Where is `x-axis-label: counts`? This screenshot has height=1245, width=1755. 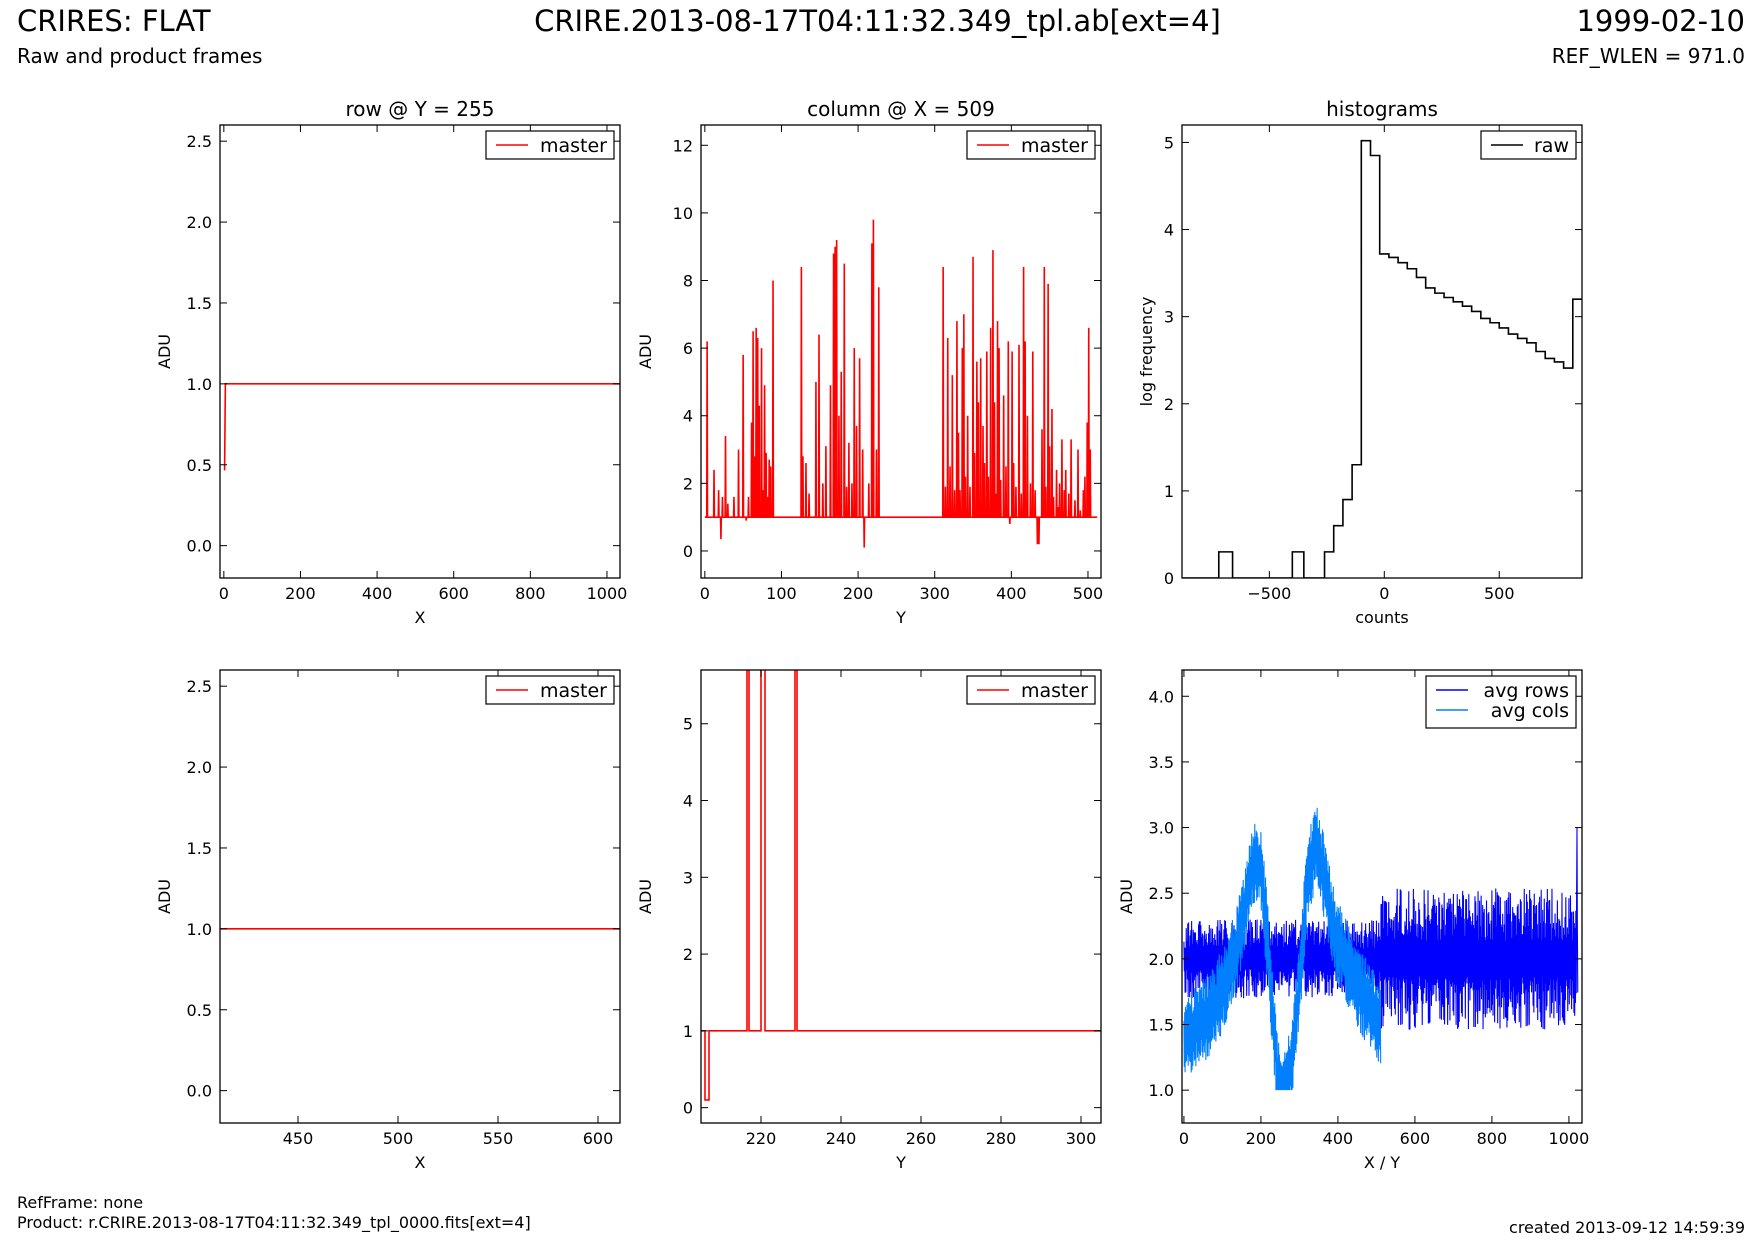
x-axis-label: counts is located at coordinates (1381, 617).